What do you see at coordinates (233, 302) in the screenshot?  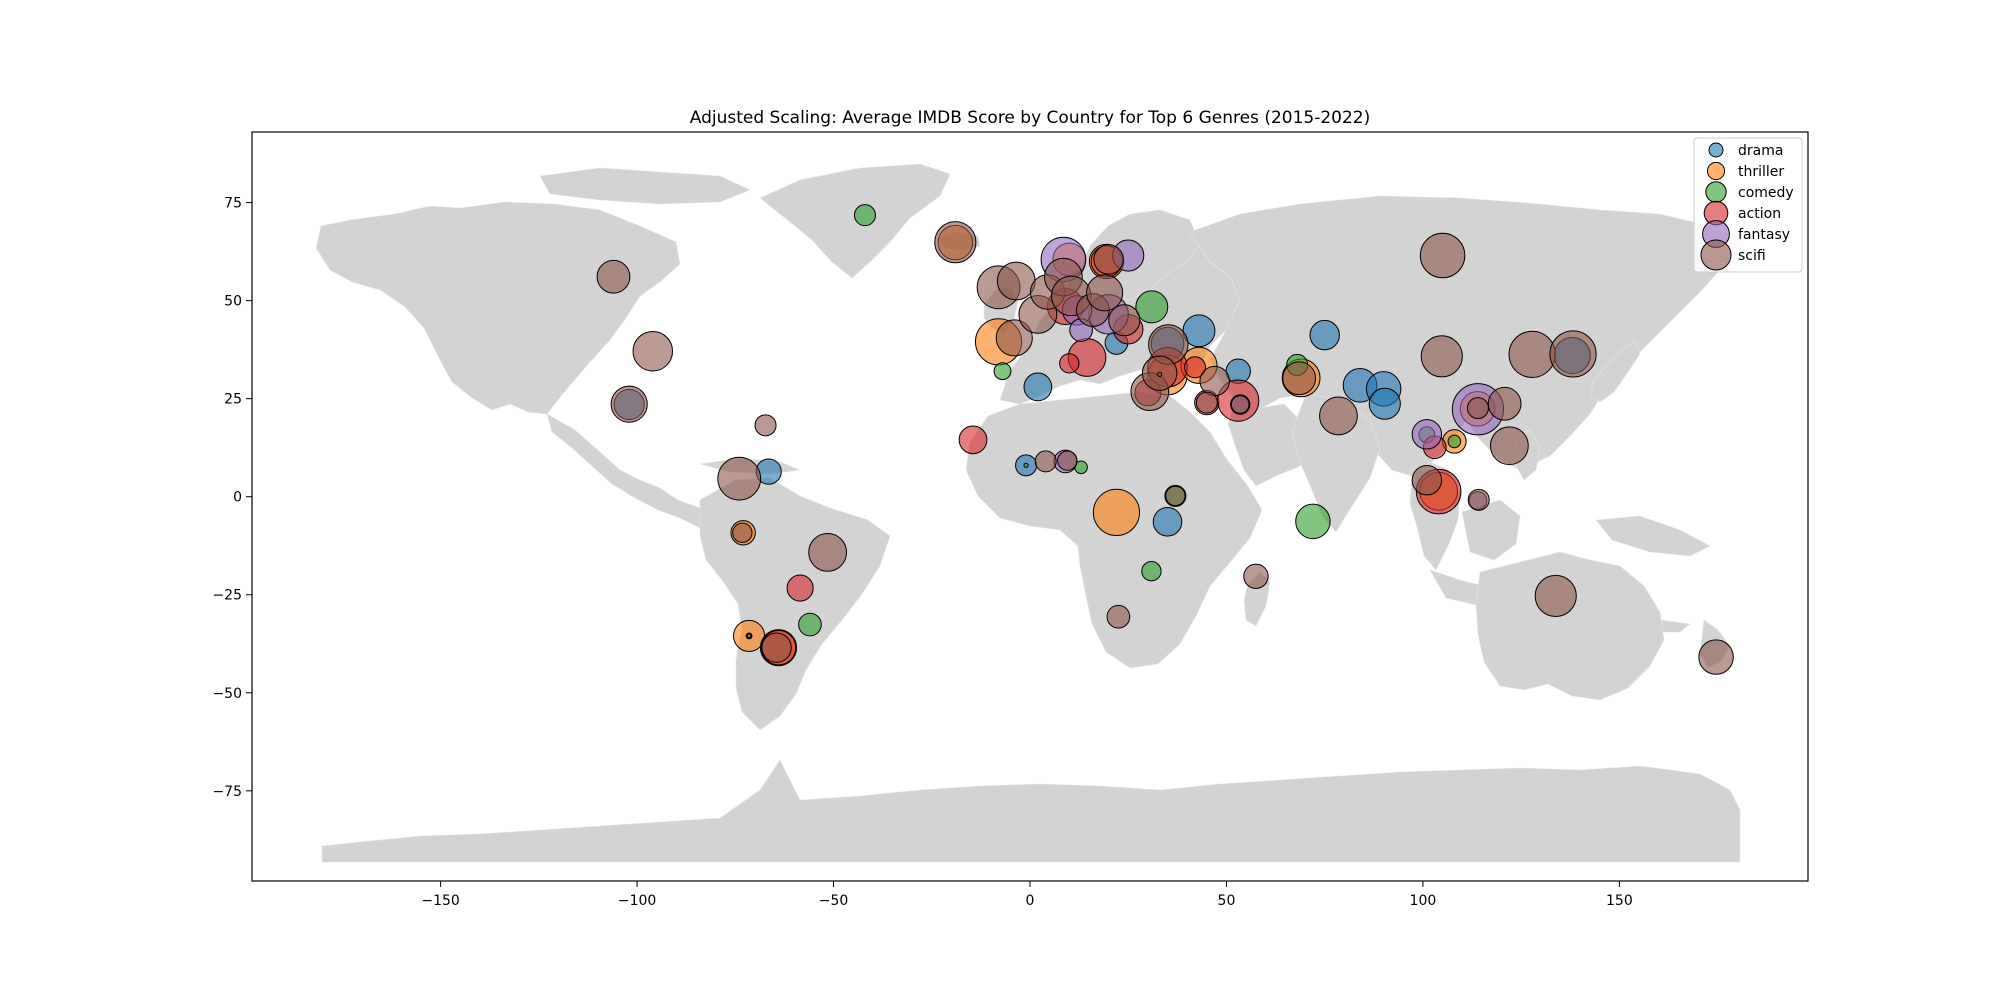 I see `y-tick-label: 50` at bounding box center [233, 302].